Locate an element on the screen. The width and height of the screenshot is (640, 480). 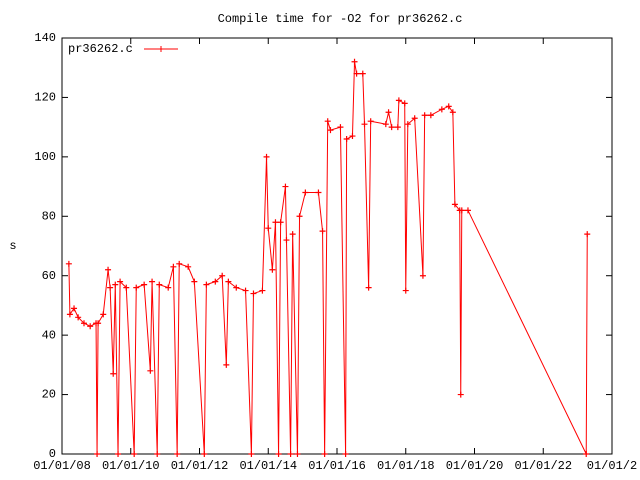
y-tick-label: 20 is located at coordinates (49, 395).